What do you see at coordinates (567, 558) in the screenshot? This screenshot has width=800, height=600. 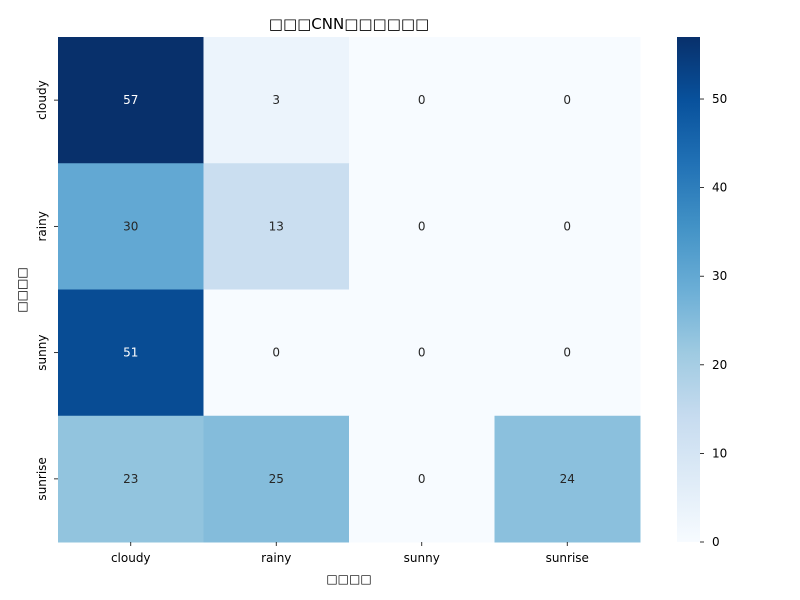 I see `x-tick-label: sunrise` at bounding box center [567, 558].